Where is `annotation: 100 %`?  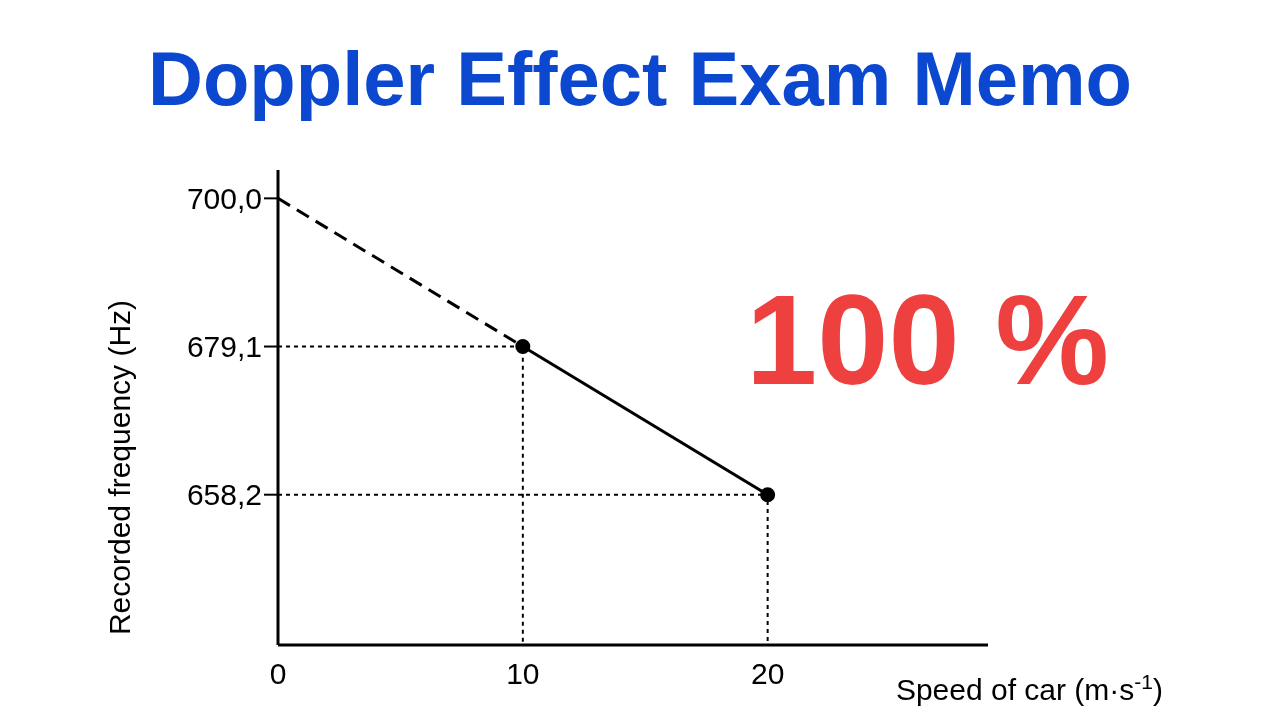 annotation: 100 % is located at coordinates (927, 339).